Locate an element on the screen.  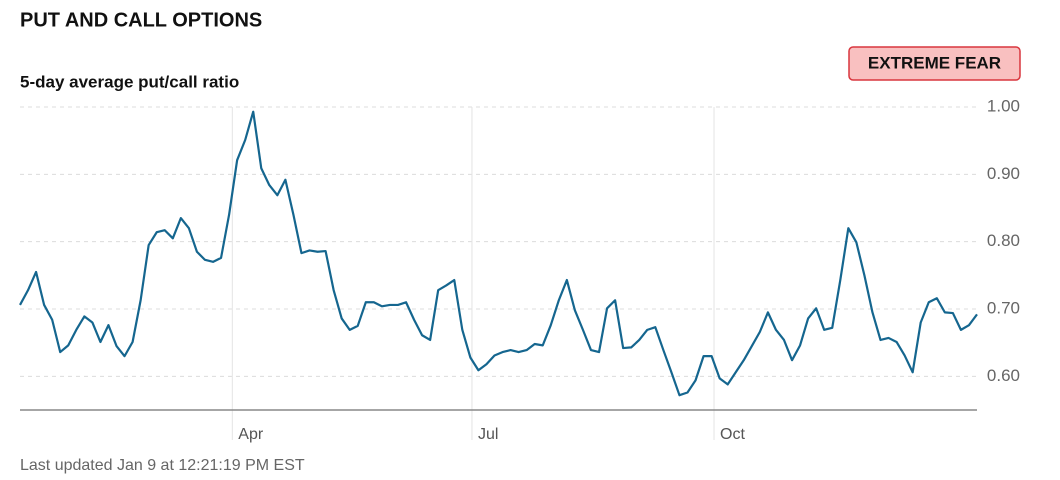
x-tick-label: Jul is located at coordinates (488, 434).